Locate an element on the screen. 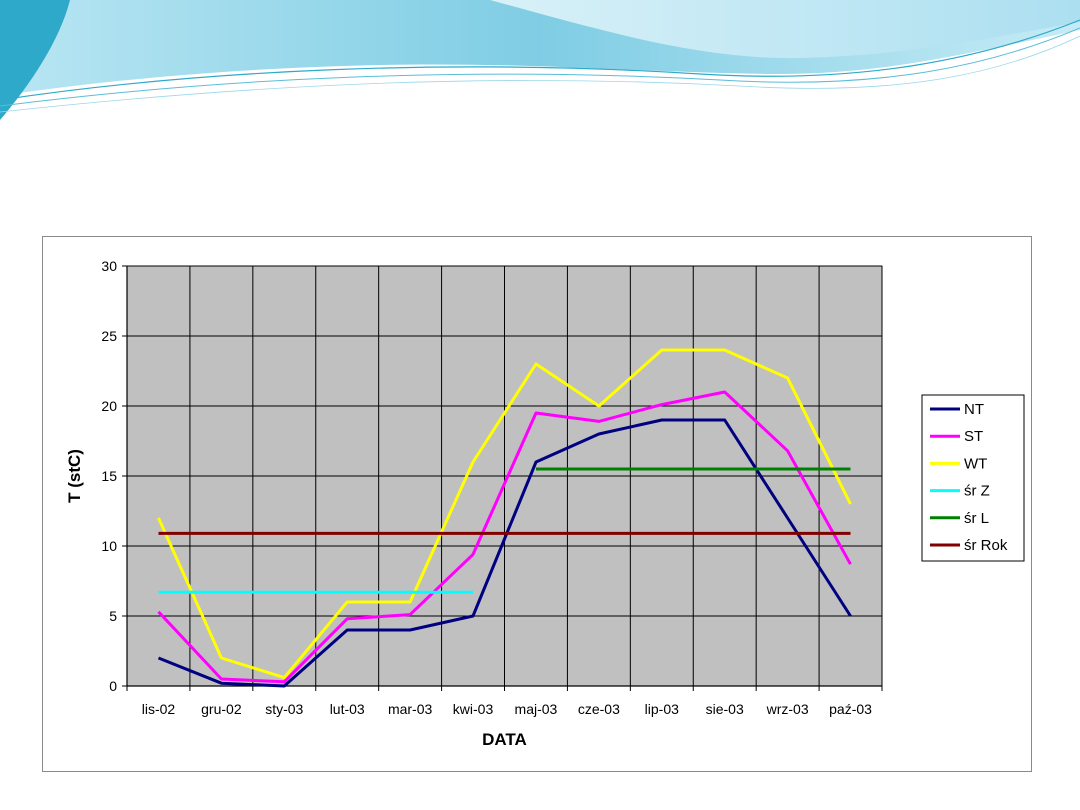 The image size is (1080, 810). y-axis-title: T (stC) is located at coordinates (74, 476).